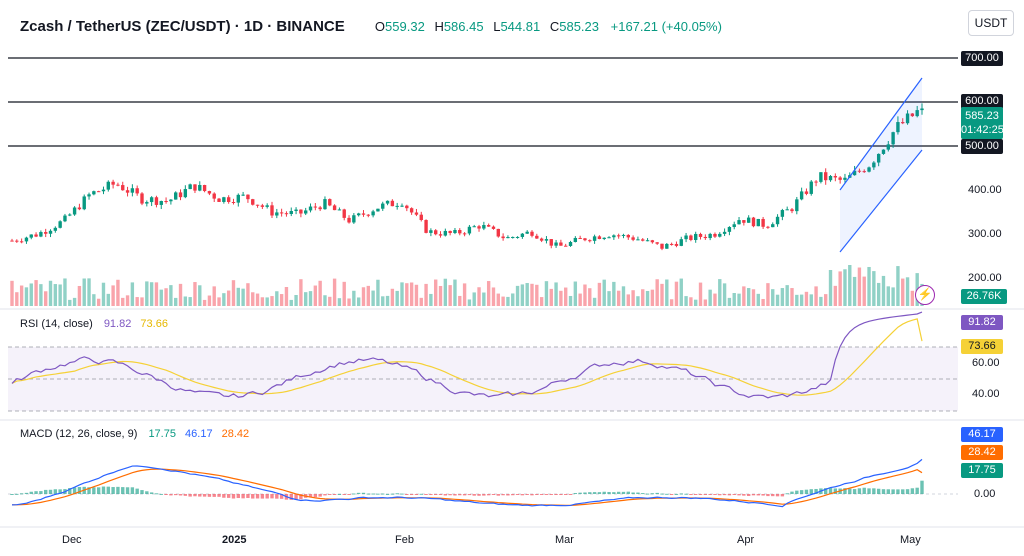 The width and height of the screenshot is (1024, 556). Describe the element at coordinates (991, 23) in the screenshot. I see `currency-button: USDT` at that location.